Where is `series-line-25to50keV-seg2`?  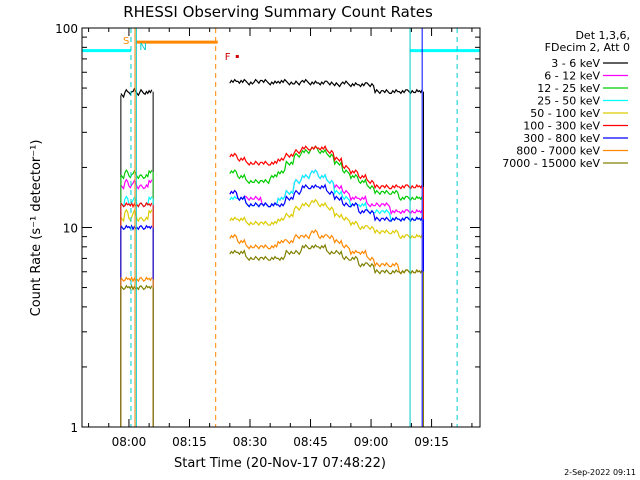
series-line-25to50keV-seg2 is located at coordinates (326, 196).